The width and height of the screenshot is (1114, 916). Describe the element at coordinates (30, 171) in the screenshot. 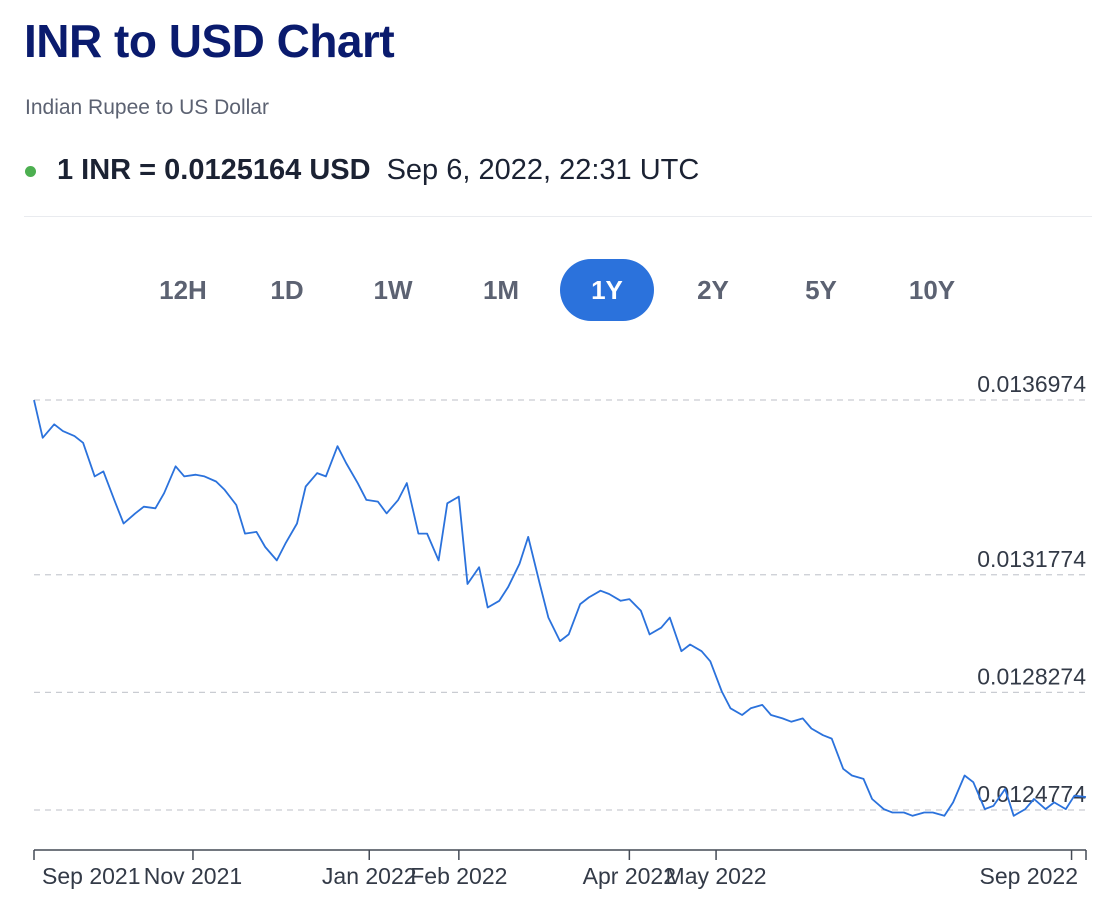

I see `live-status-dot-icon` at that location.